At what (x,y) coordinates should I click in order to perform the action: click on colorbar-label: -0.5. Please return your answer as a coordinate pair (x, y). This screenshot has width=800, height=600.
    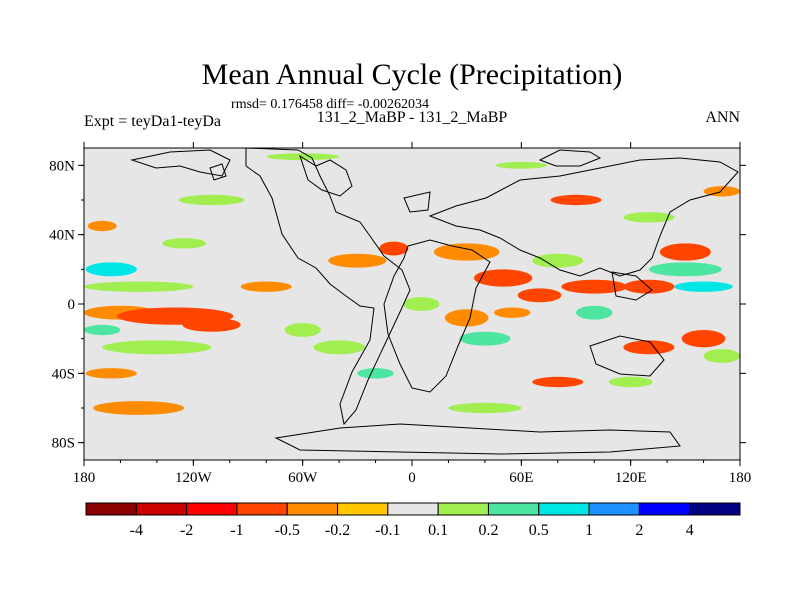
    Looking at the image, I should click on (287, 530).